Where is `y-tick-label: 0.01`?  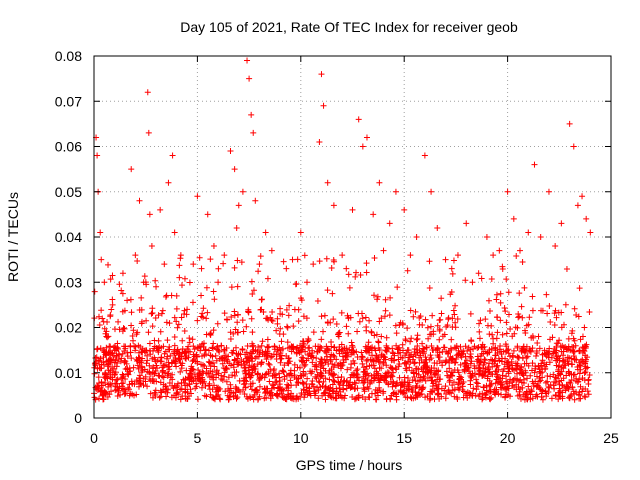
y-tick-label: 0.01 is located at coordinates (68, 373).